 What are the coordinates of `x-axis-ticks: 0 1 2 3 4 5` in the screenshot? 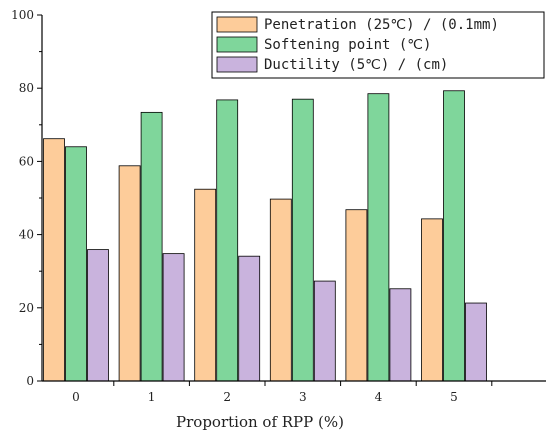 It's located at (282, 392).